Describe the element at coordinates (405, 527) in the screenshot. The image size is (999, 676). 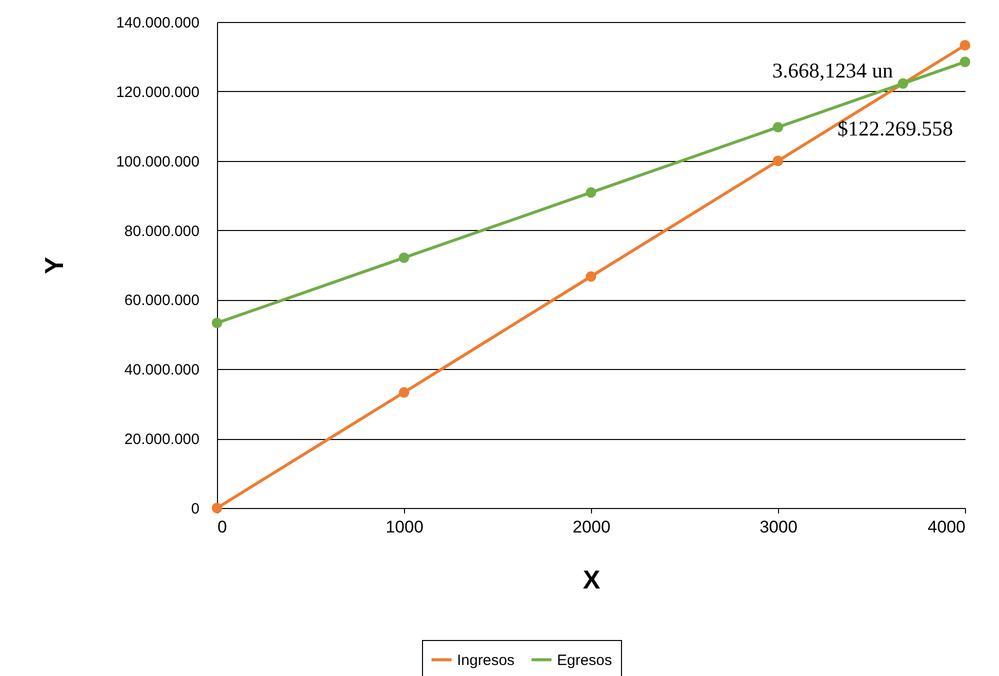
I see `x-tick-label: 1000` at that location.